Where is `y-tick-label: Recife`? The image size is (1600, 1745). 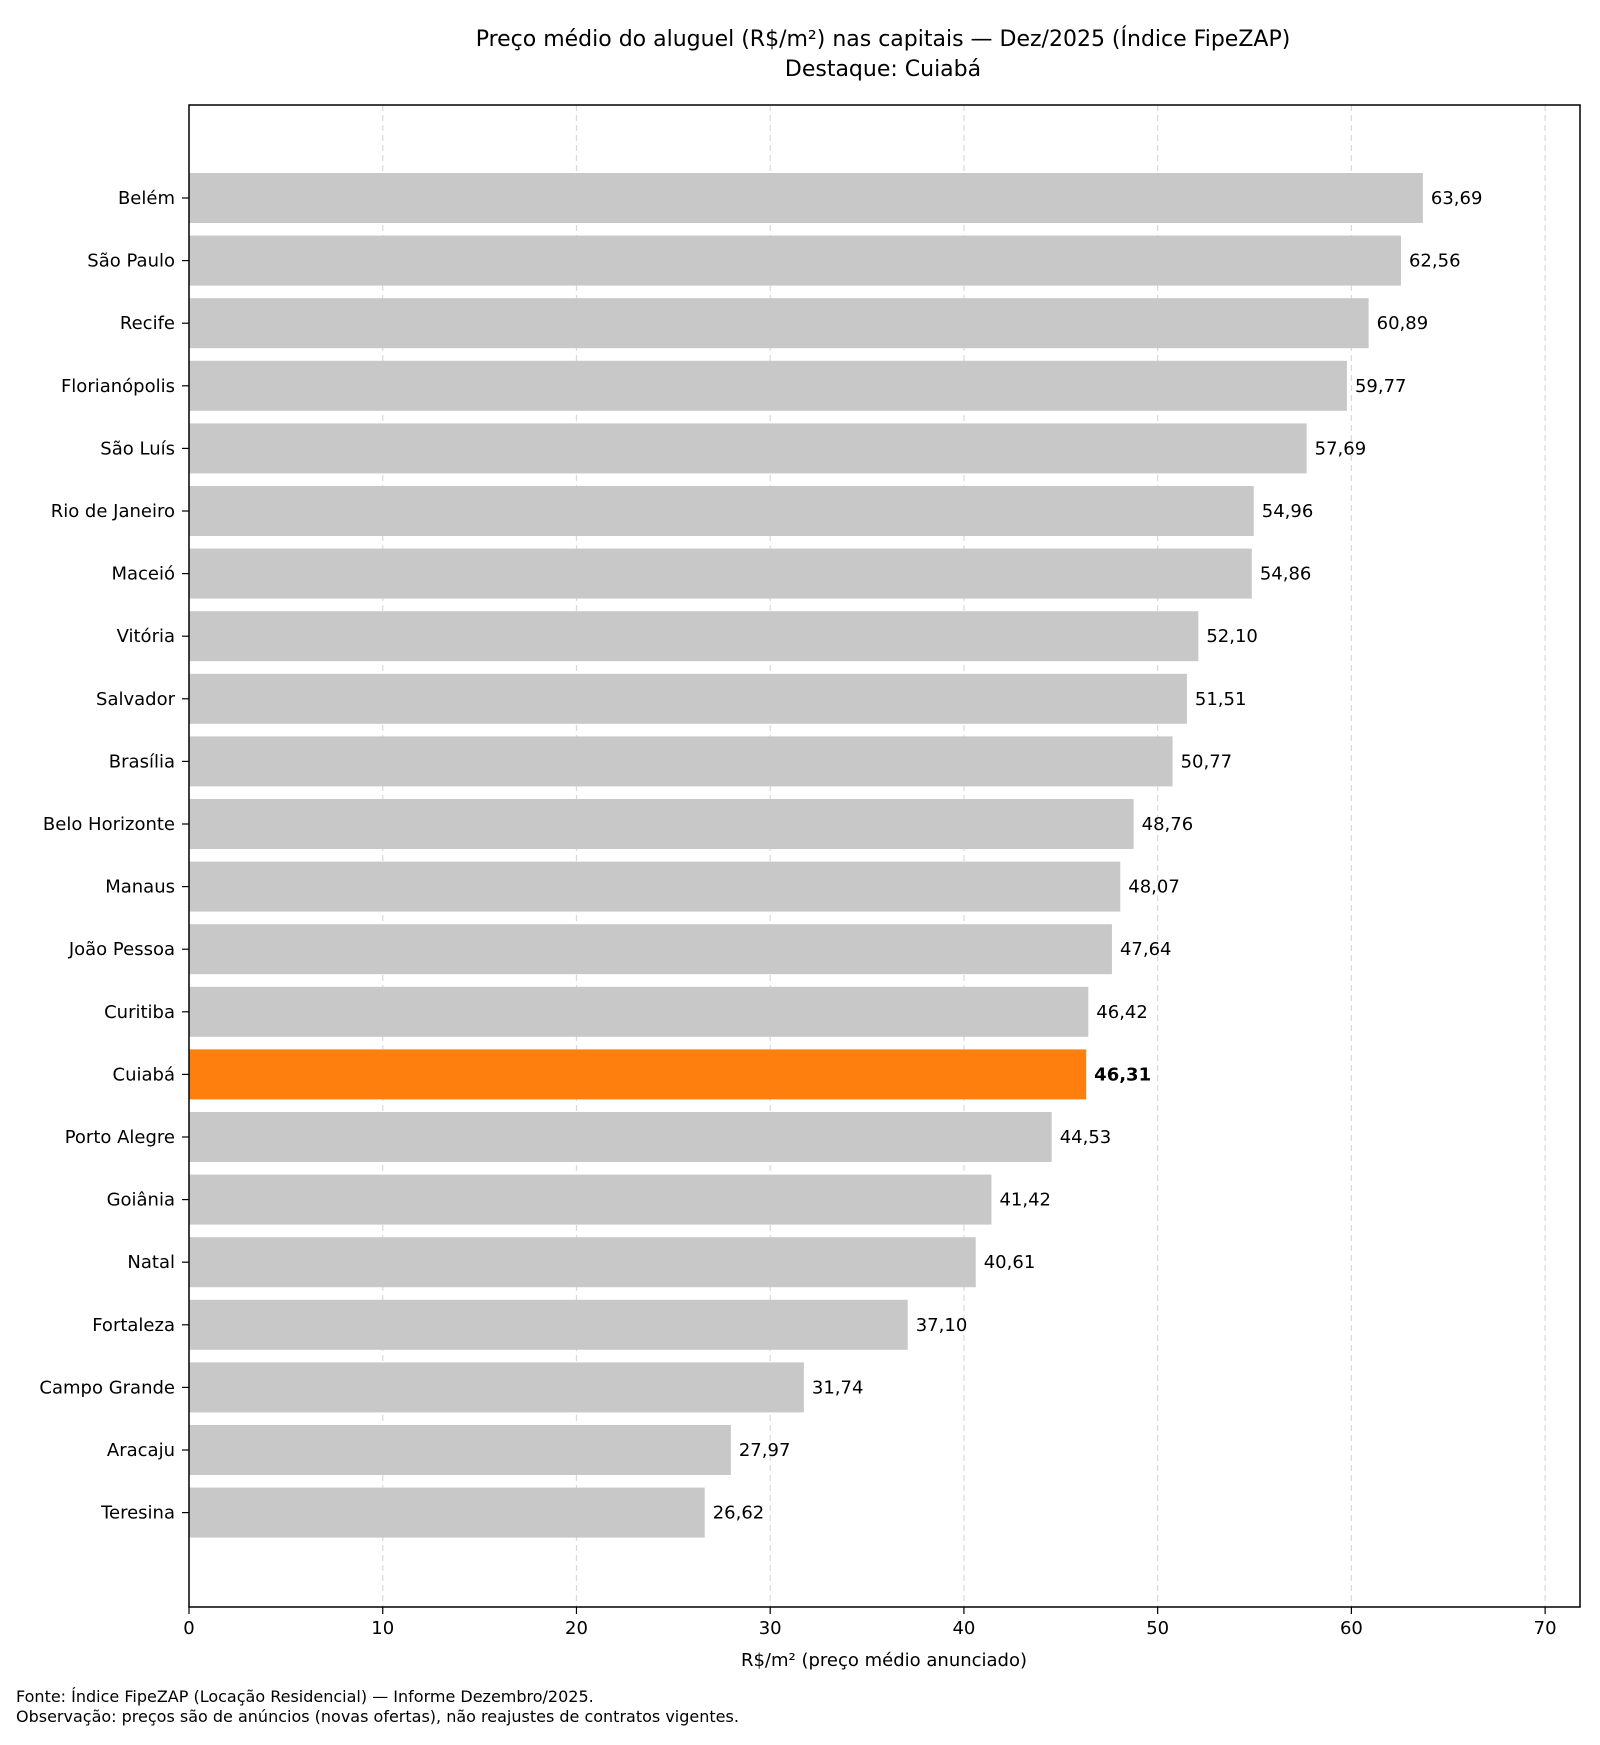 y-tick-label: Recife is located at coordinates (147, 323).